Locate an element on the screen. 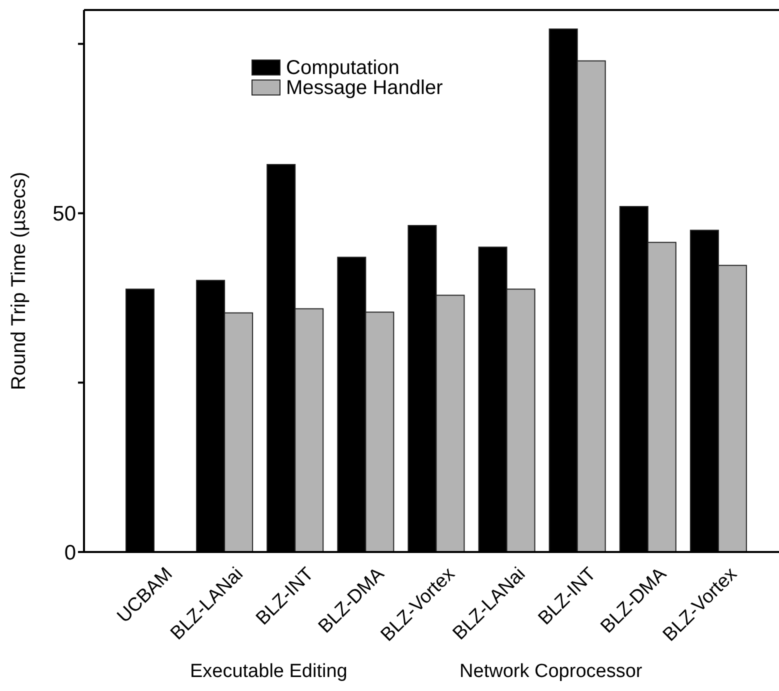 The height and width of the screenshot is (691, 779). legend-label: Message Handler is located at coordinates (365, 88).